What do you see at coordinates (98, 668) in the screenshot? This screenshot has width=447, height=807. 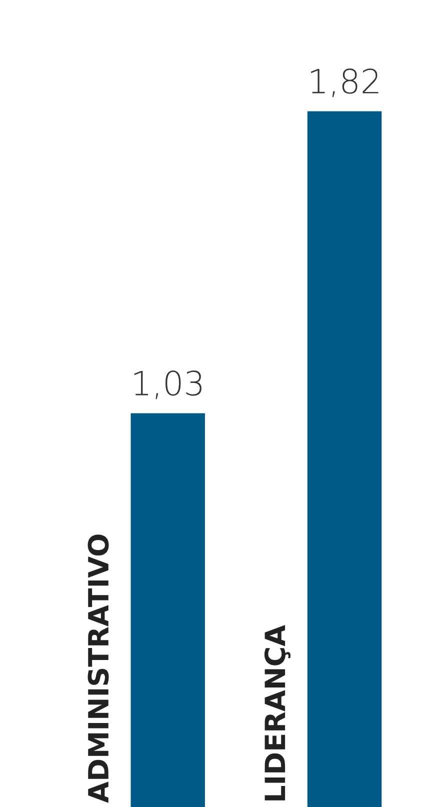 I see `x-tick-label: ADMINISTRATIVO` at bounding box center [98, 668].